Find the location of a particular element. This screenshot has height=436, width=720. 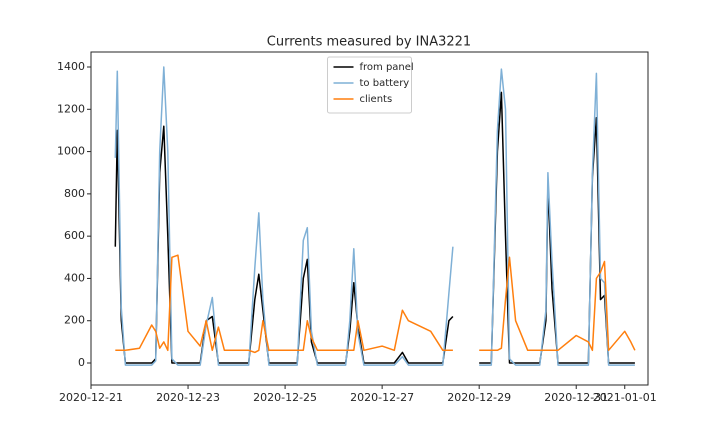

legend-label: from panel is located at coordinates (387, 67).